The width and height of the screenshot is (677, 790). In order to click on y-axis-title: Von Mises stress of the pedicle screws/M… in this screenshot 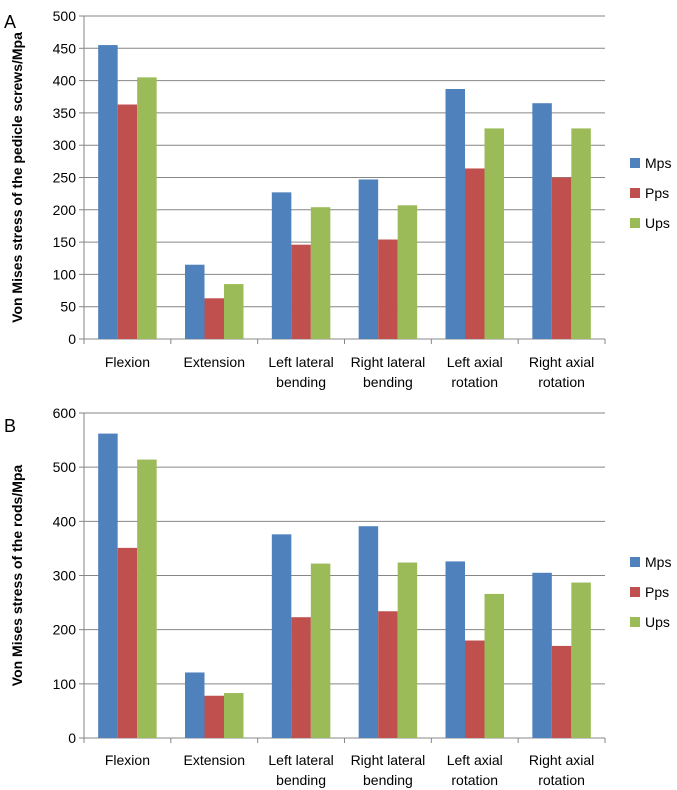, I will do `click(17, 177)`.